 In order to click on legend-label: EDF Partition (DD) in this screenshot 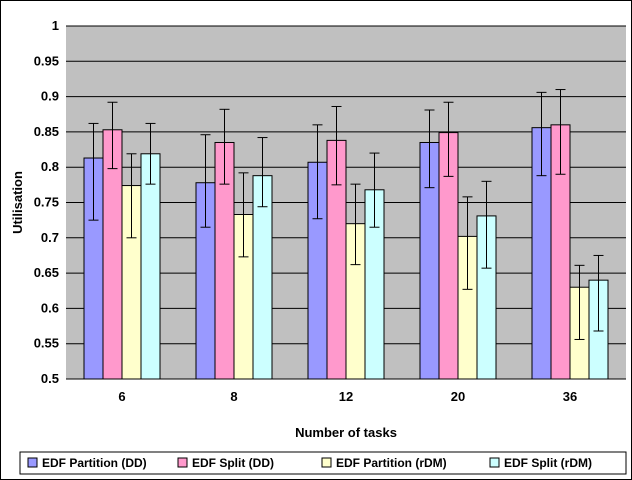, I will do `click(94, 463)`.